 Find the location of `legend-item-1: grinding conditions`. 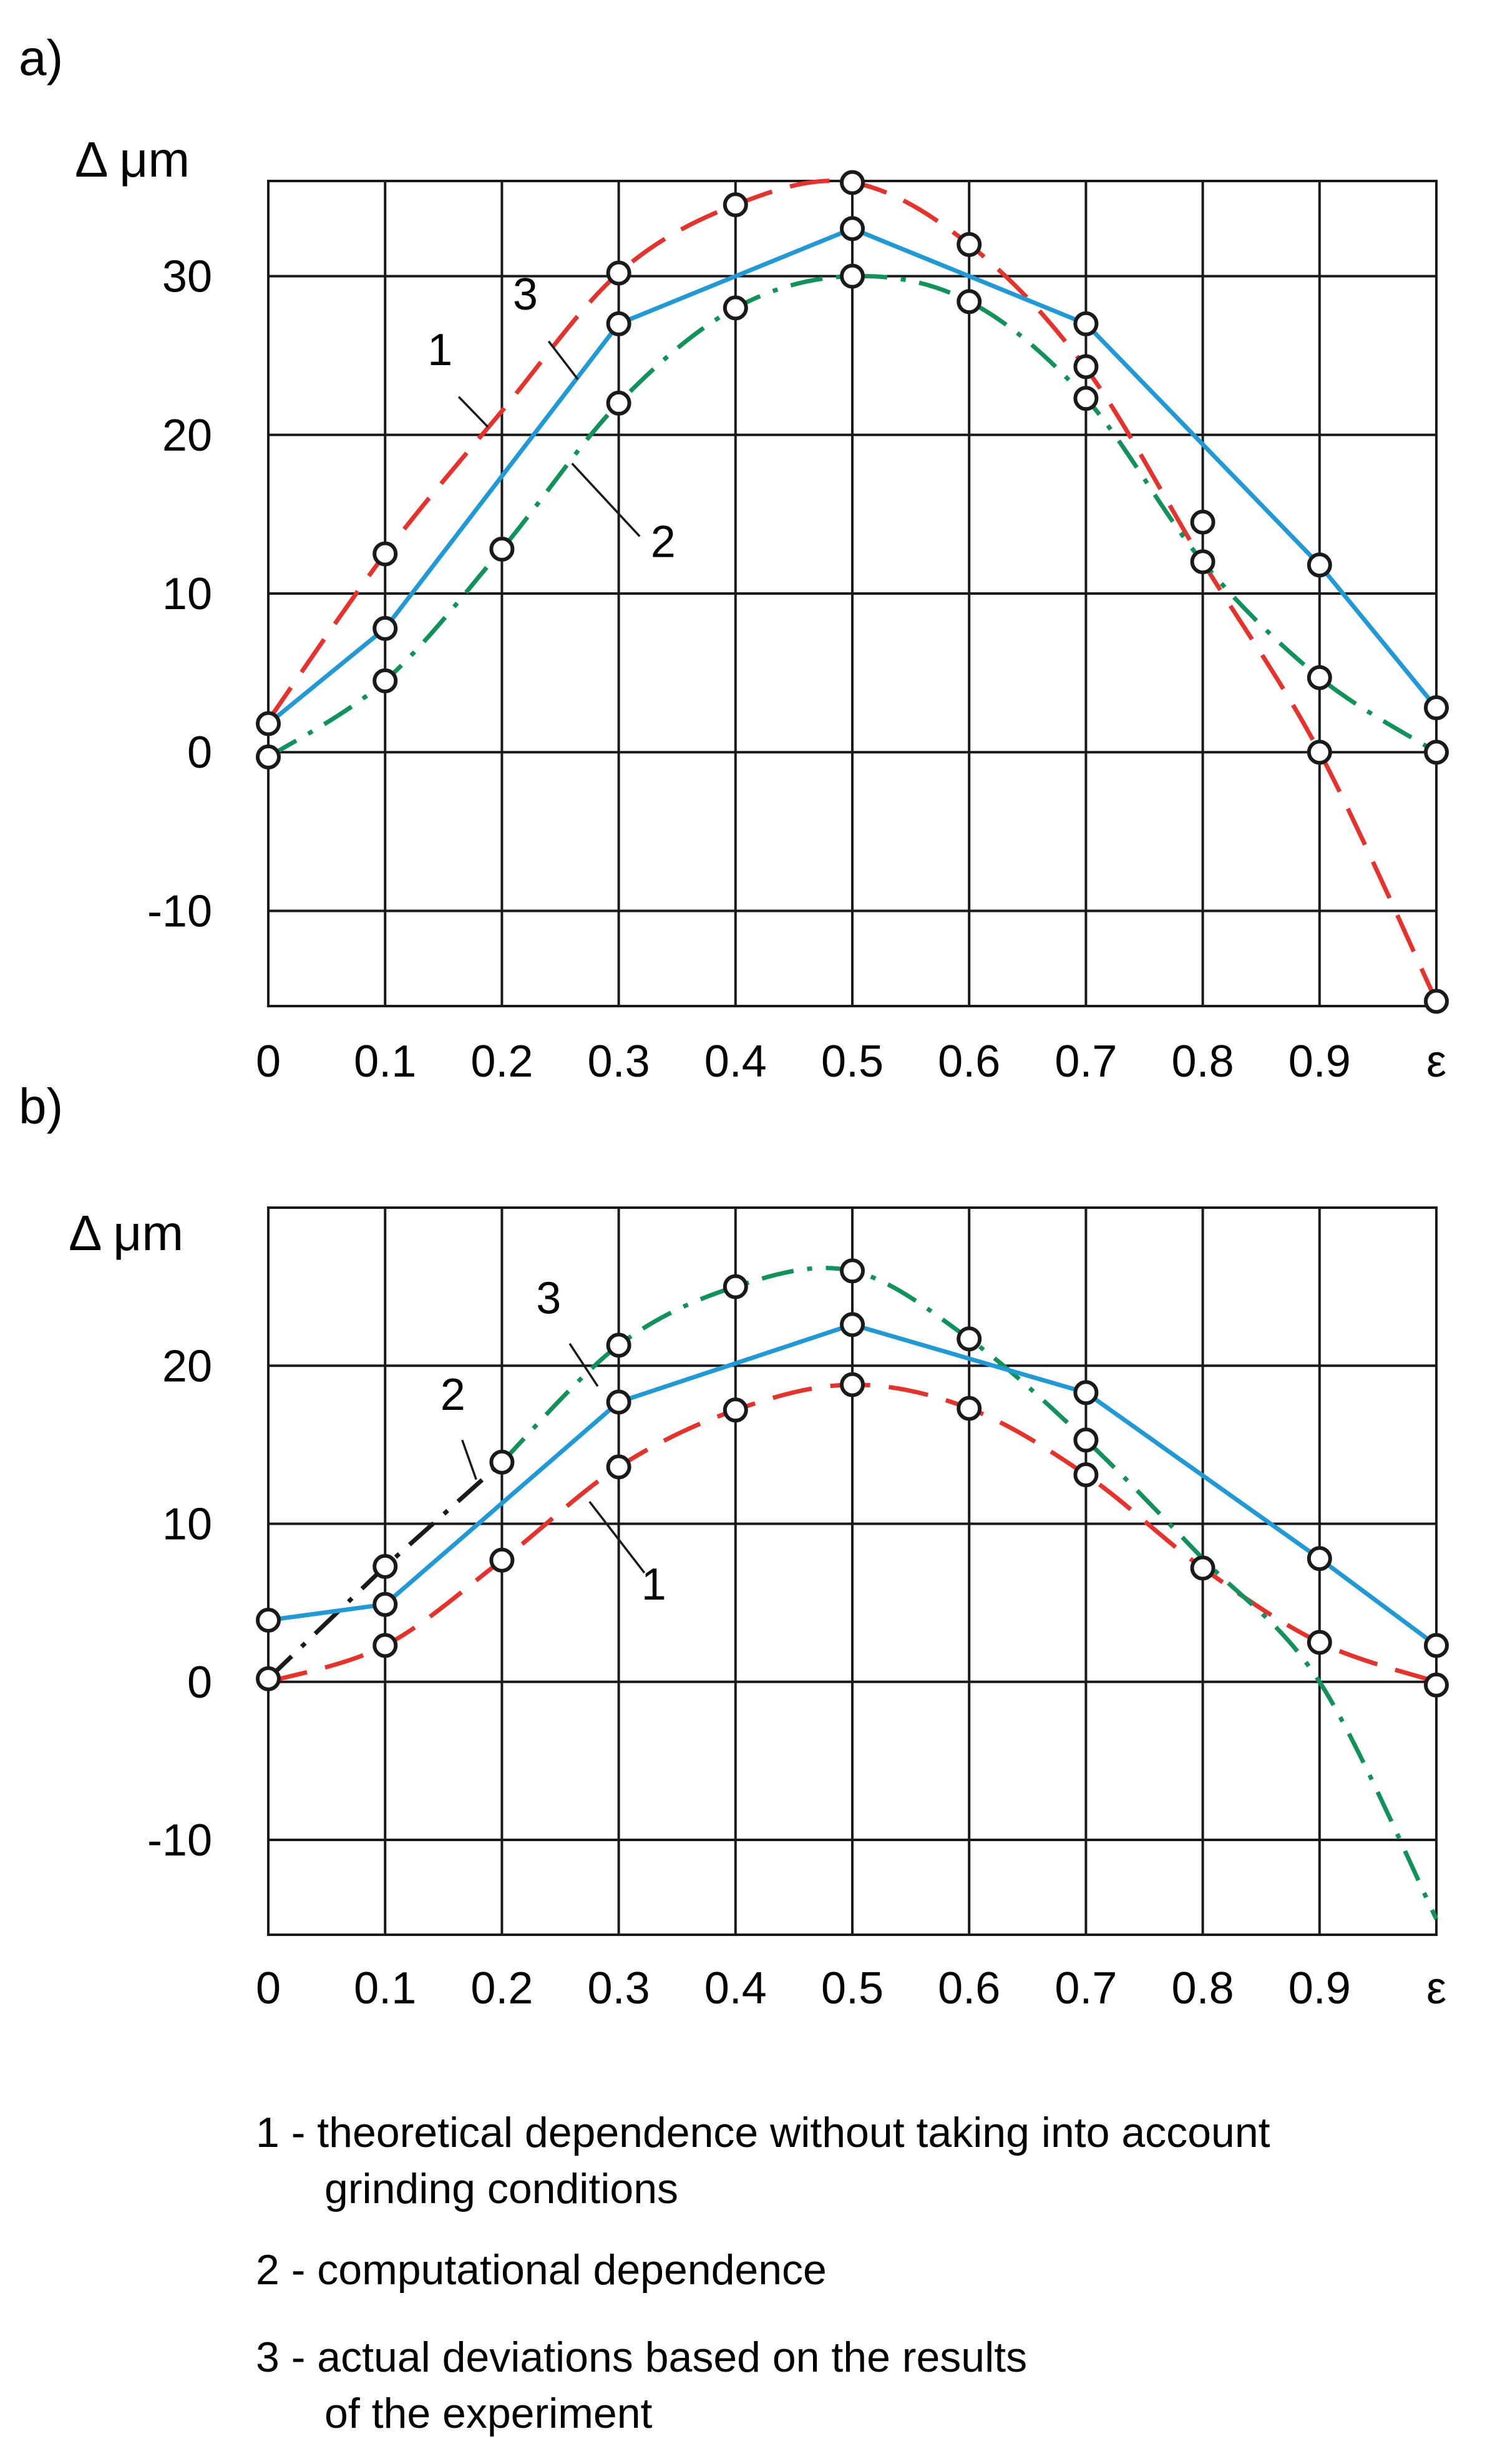

legend-item-1: grinding conditions is located at coordinates (501, 2188).